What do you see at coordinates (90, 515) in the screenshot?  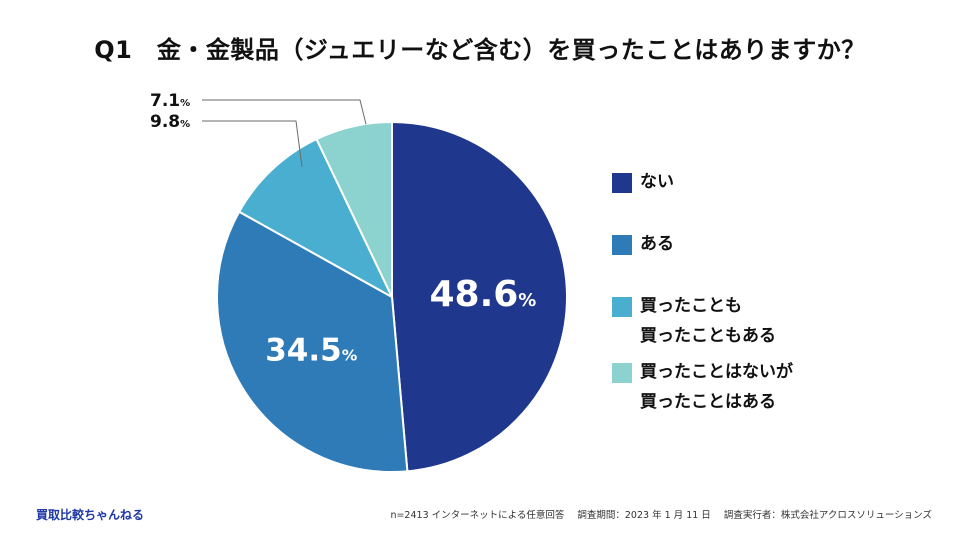 I see `brand-name: 買取比較ちゃんねる` at bounding box center [90, 515].